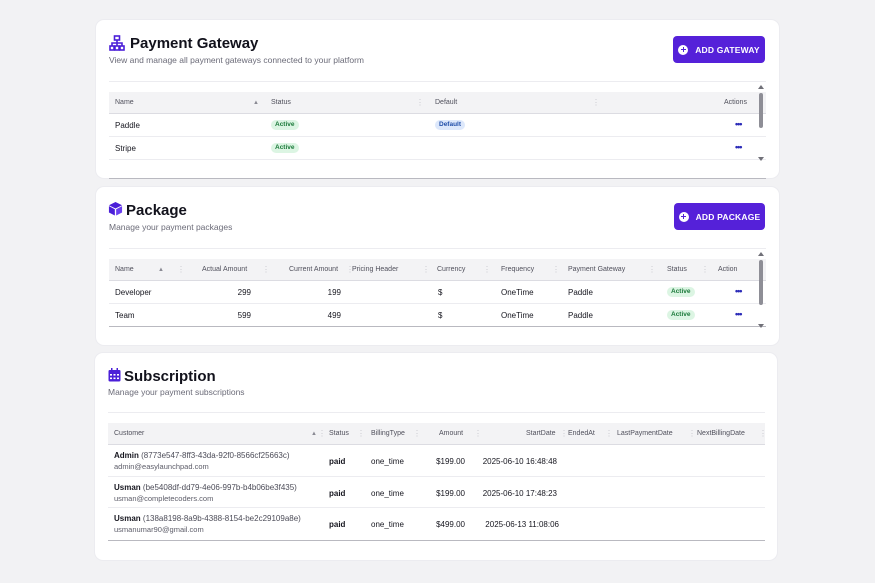  What do you see at coordinates (437, 125) in the screenshot?
I see `table-row: Paddle Active Default •••` at bounding box center [437, 125].